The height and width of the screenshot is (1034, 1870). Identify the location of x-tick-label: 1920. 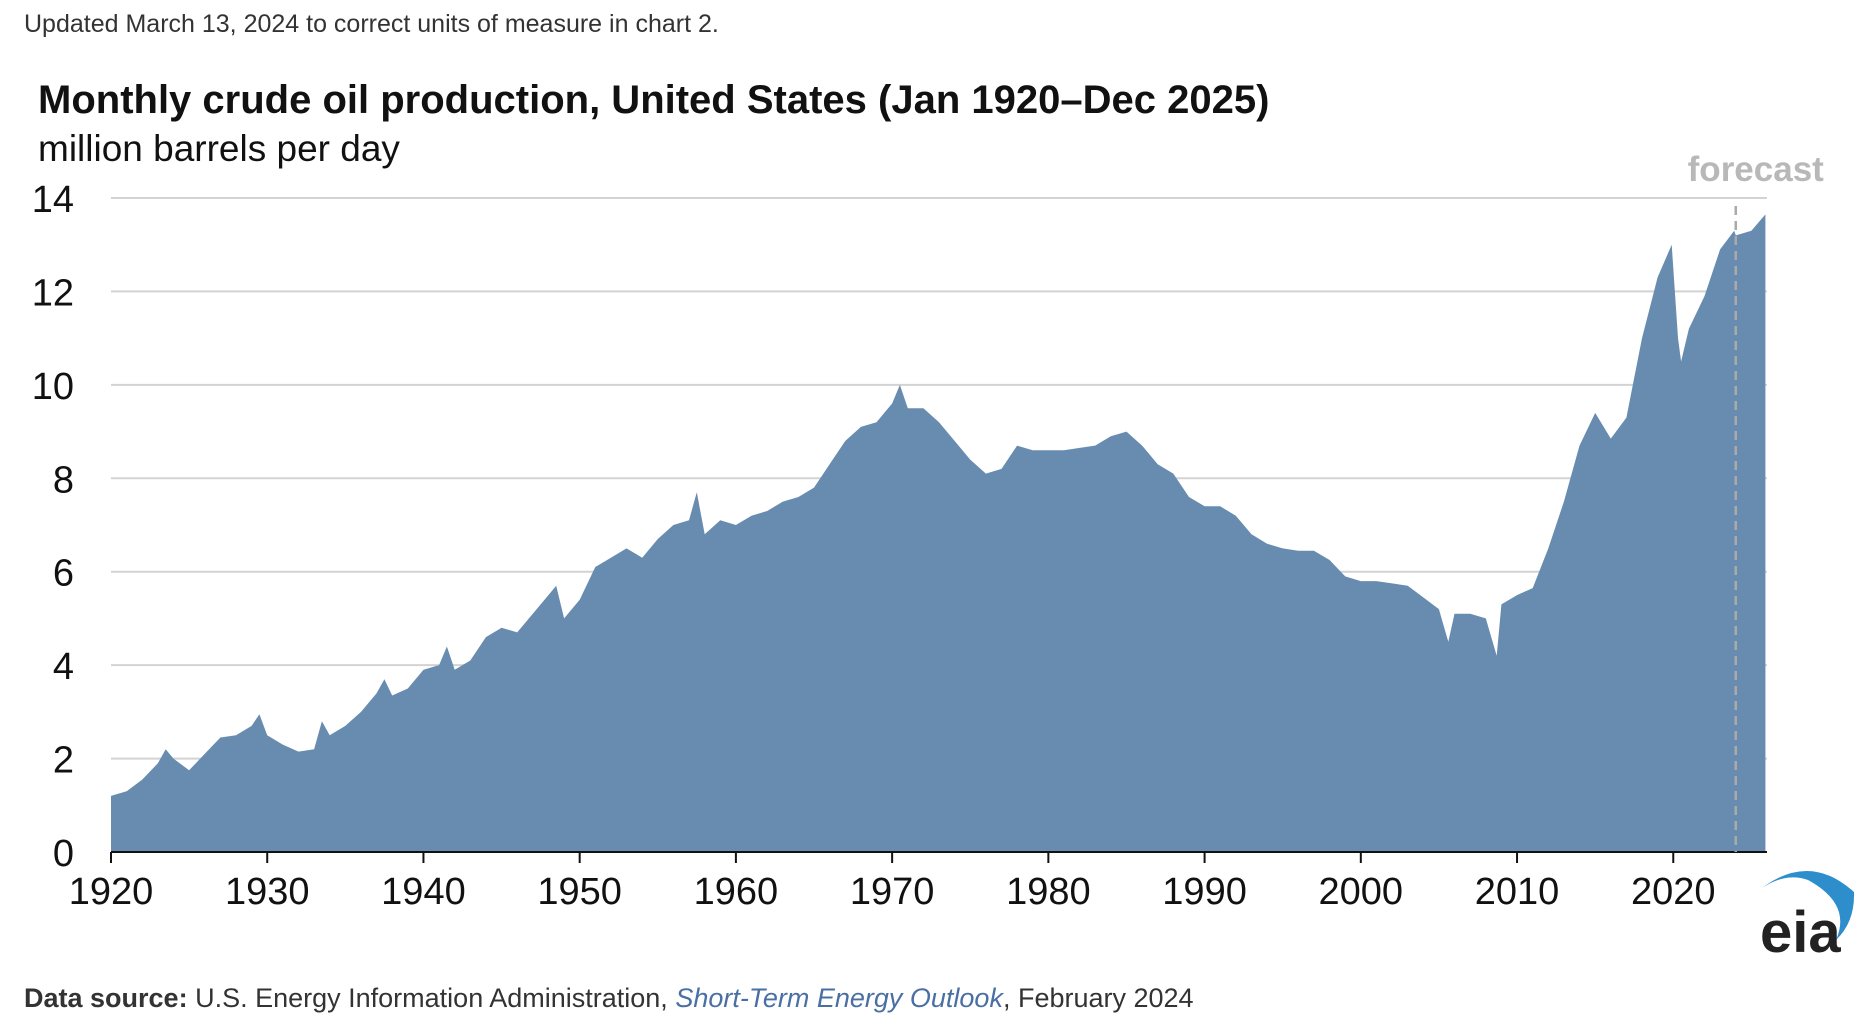
(111, 892).